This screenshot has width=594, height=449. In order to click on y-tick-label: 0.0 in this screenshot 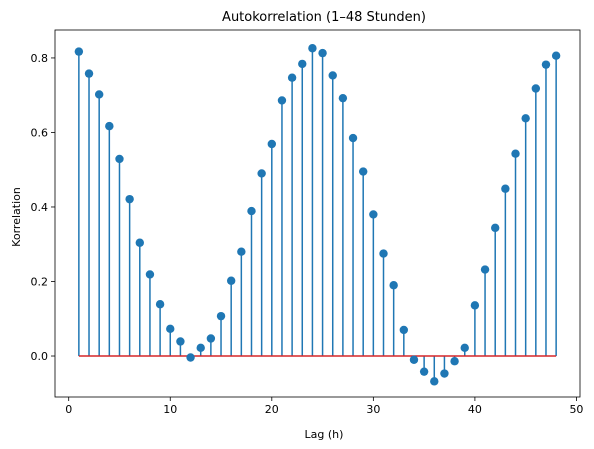, I will do `click(40, 356)`.